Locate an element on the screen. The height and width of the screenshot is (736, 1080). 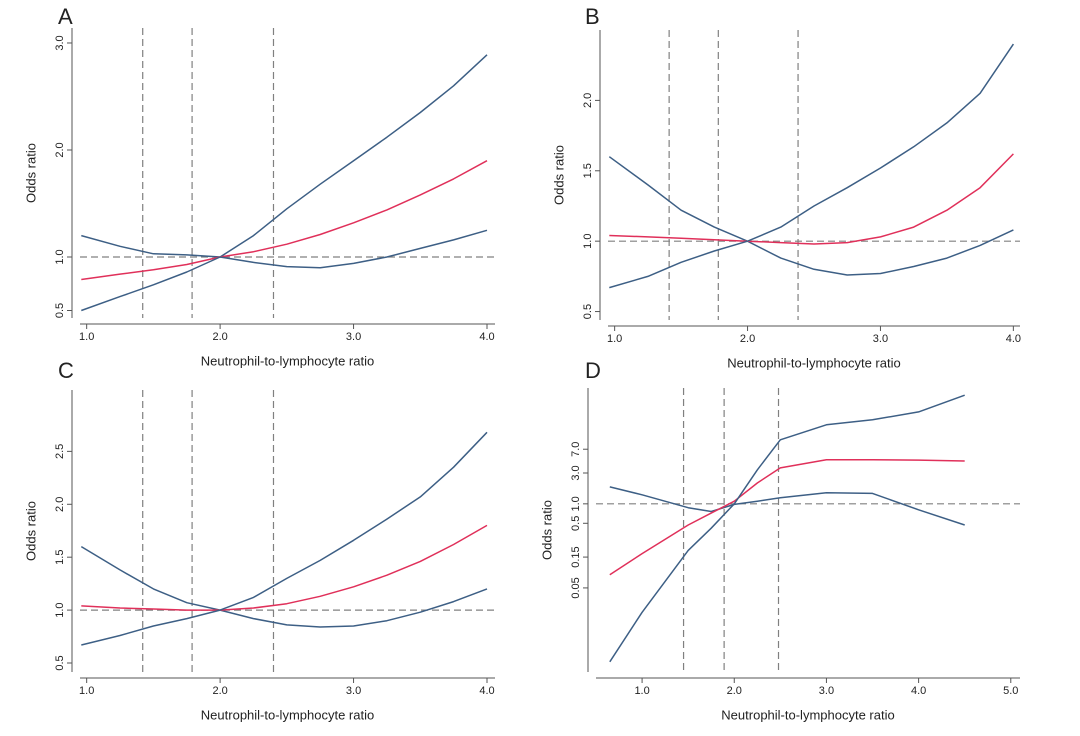
panel-letter: D is located at coordinates (593, 370).